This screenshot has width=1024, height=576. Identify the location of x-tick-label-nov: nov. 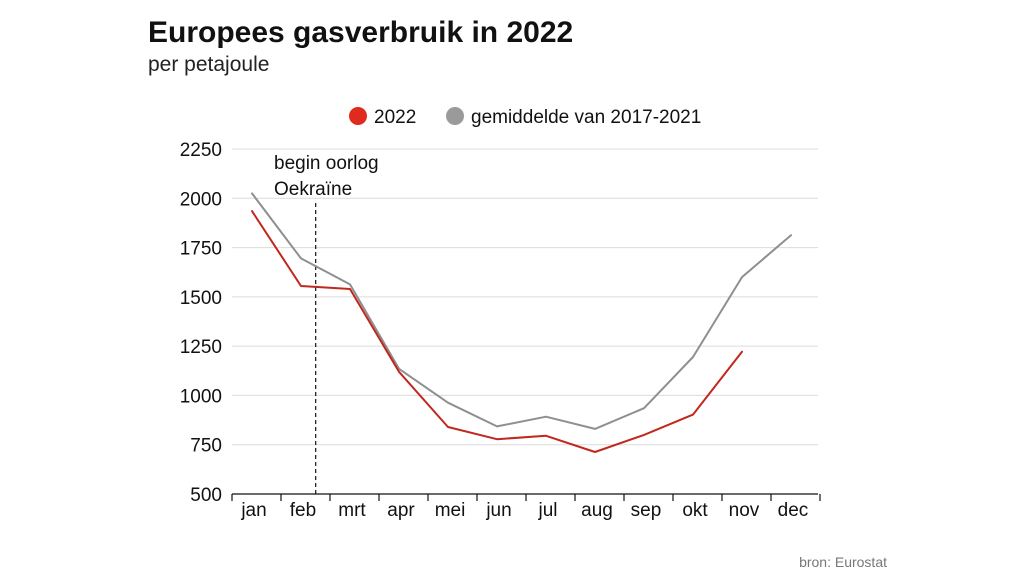
(744, 510).